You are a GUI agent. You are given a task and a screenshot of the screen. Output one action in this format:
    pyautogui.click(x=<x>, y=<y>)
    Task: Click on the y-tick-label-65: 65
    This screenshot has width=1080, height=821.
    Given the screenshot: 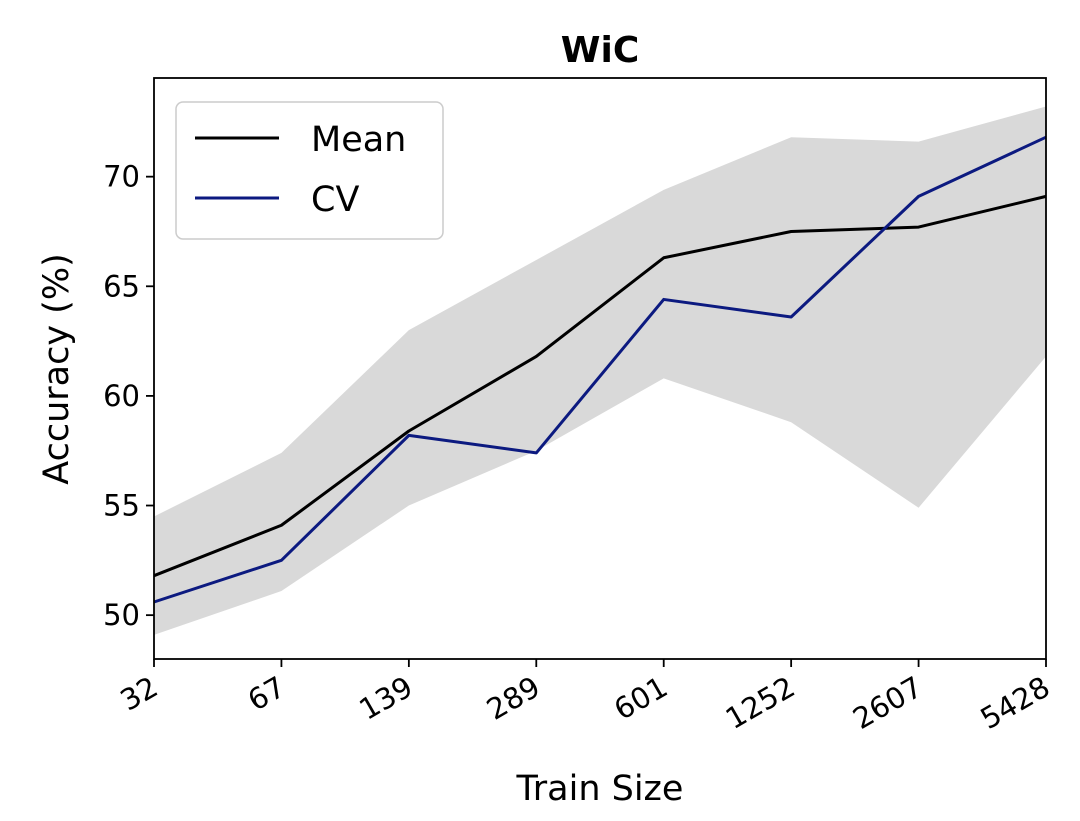 What is the action you would take?
    pyautogui.click(x=121, y=286)
    